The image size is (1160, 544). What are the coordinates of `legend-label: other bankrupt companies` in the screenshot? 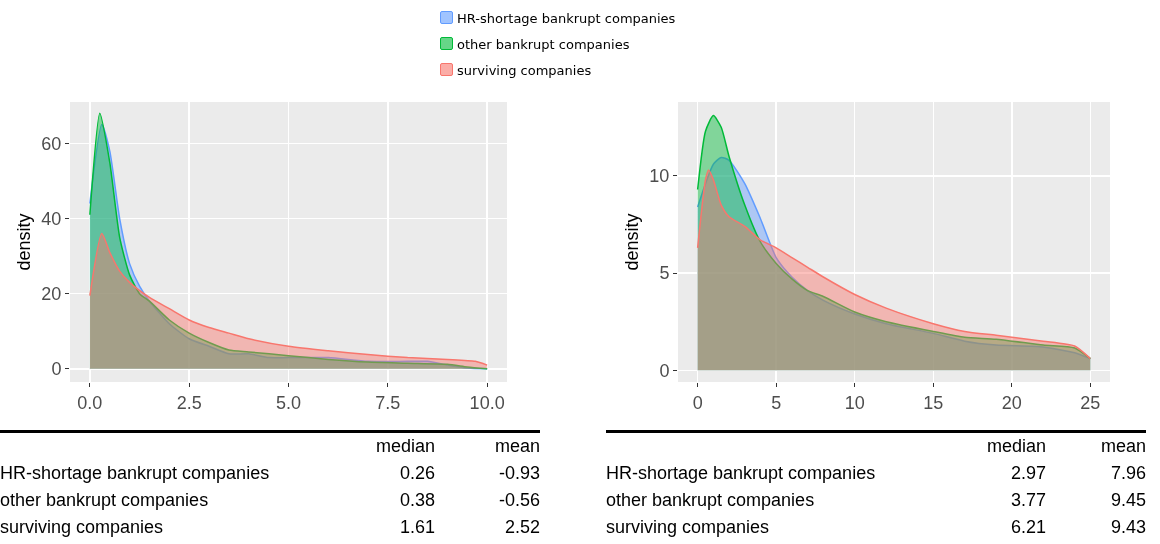 It's located at (543, 44).